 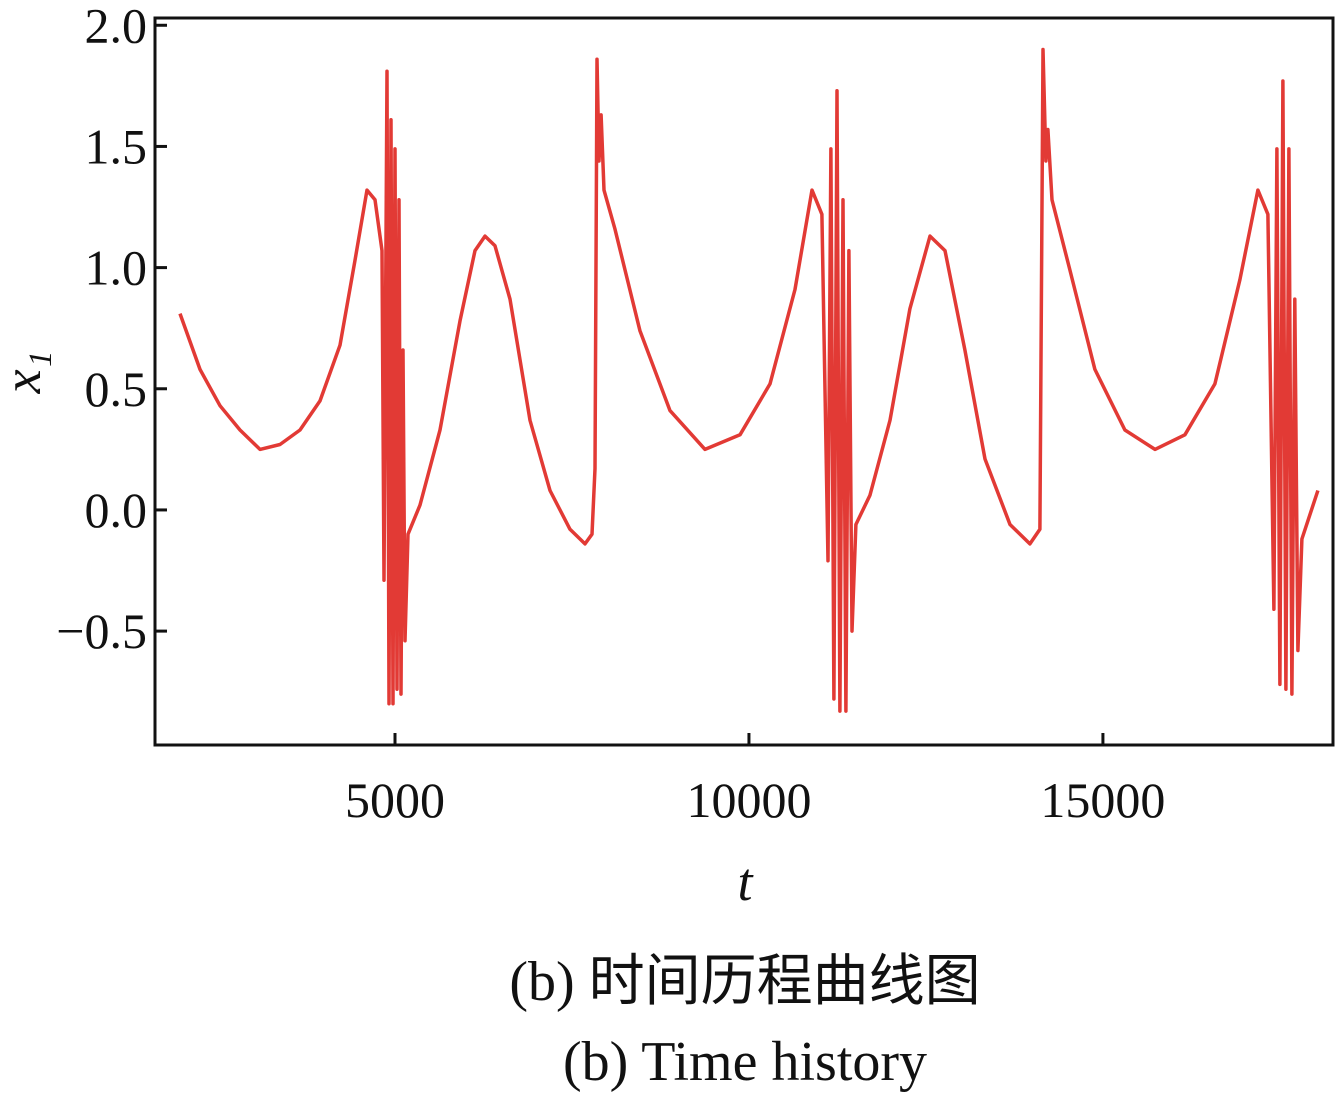 I want to click on y-tick-label: −0.5, so click(x=101, y=631).